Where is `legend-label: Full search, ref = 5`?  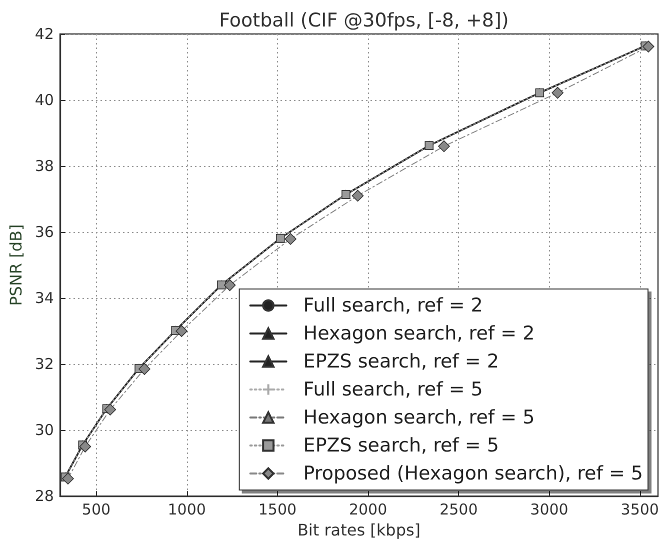 legend-label: Full search, ref = 5 is located at coordinates (393, 389).